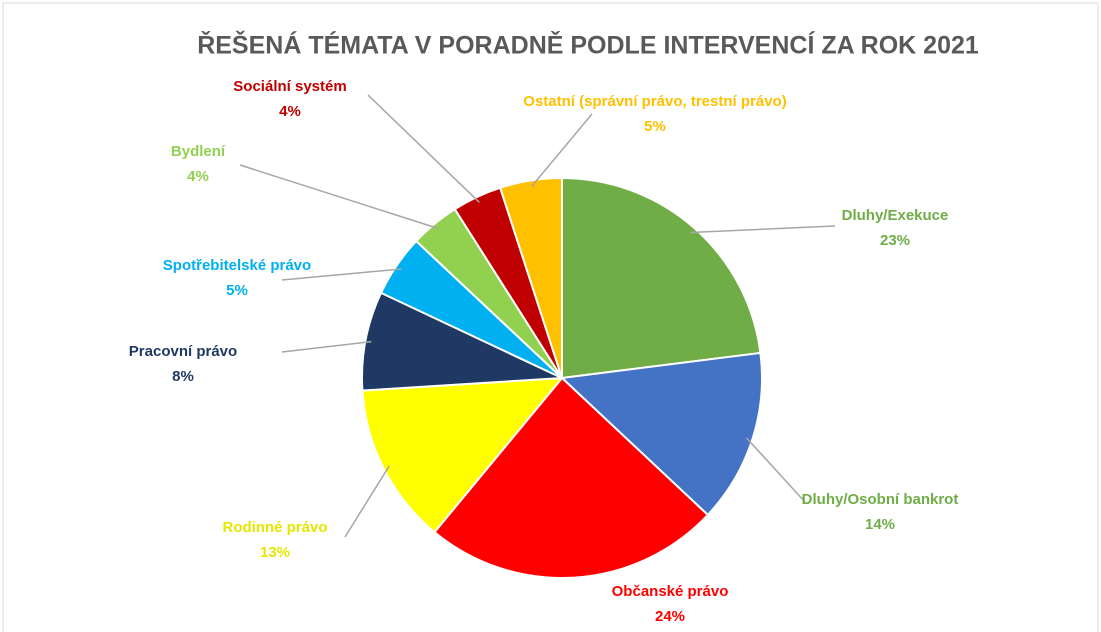 This screenshot has height=632, width=1101. I want to click on slice-label: Pracovní právo, so click(183, 351).